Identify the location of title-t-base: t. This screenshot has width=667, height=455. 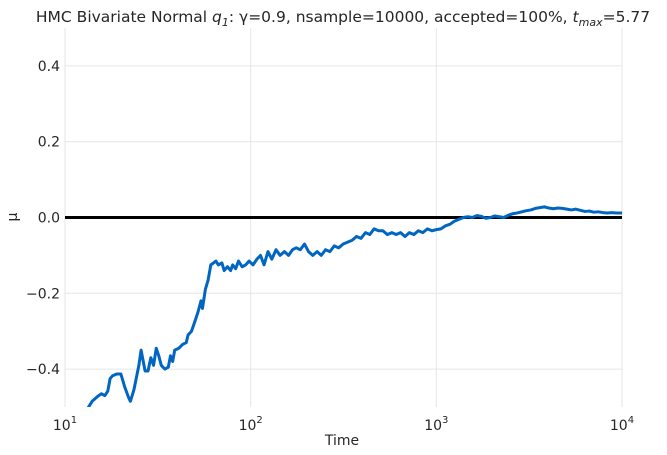
(576, 17).